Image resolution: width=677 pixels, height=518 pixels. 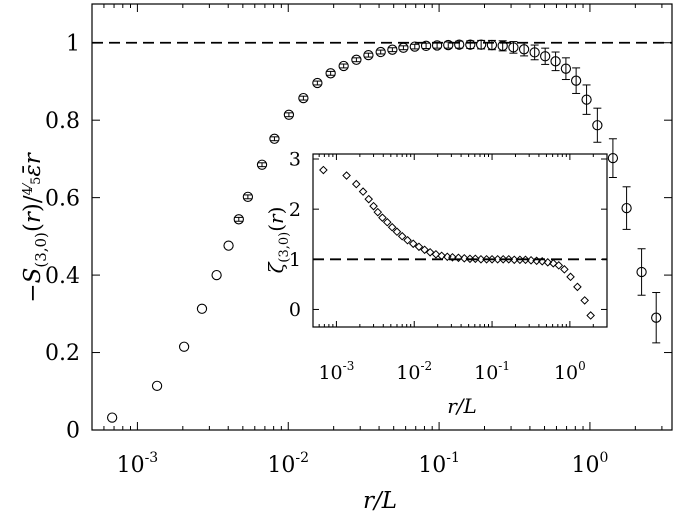 I want to click on y-tick-label: 0.6, so click(x=62, y=198).